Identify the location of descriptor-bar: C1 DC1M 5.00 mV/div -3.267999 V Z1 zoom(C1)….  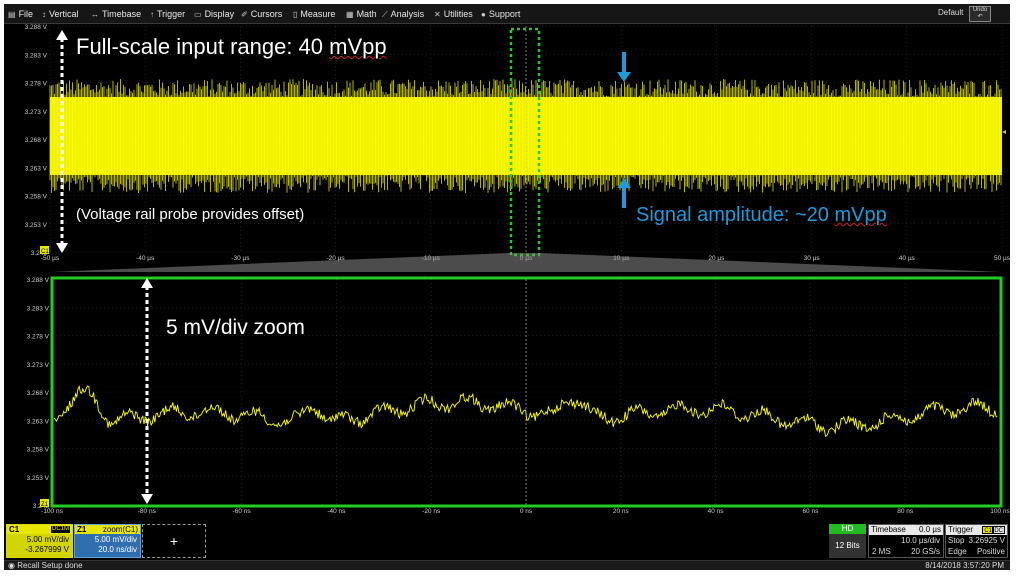
(507, 542).